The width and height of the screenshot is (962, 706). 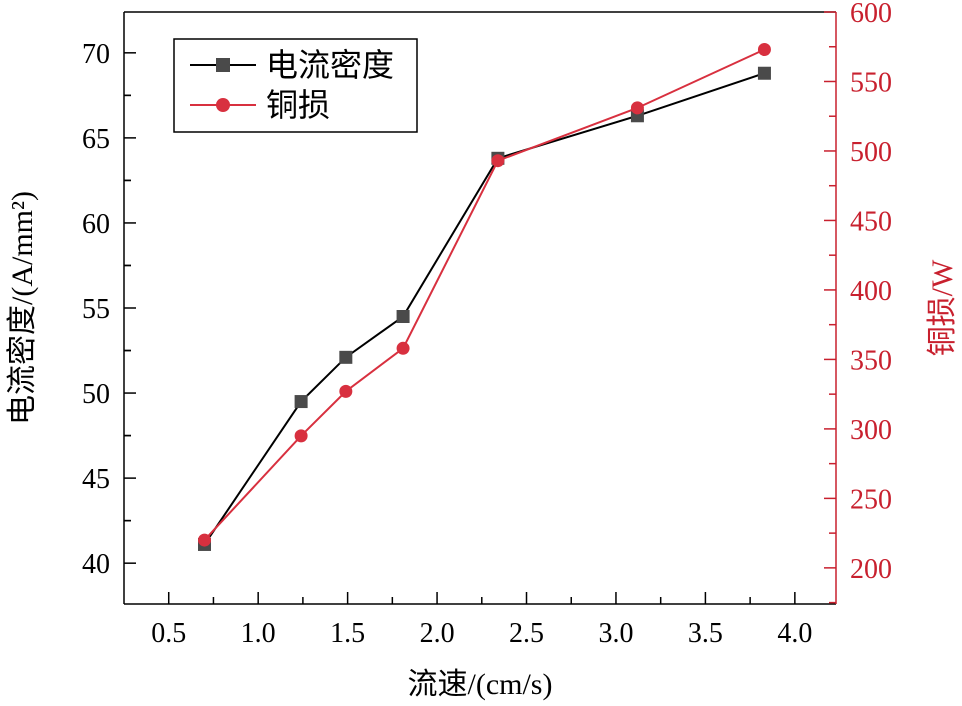 I want to click on y-left-tick-label: 70, so click(x=96, y=54).